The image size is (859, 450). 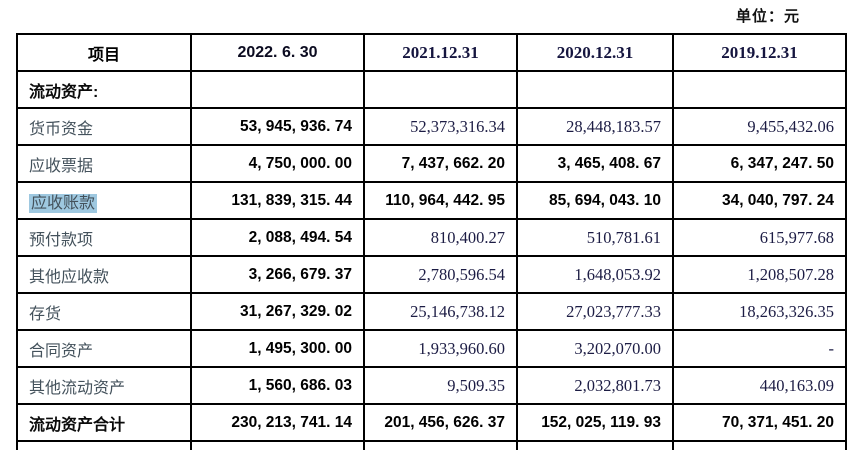 I want to click on cell-value: 85, 694, 043. 10, so click(x=595, y=200).